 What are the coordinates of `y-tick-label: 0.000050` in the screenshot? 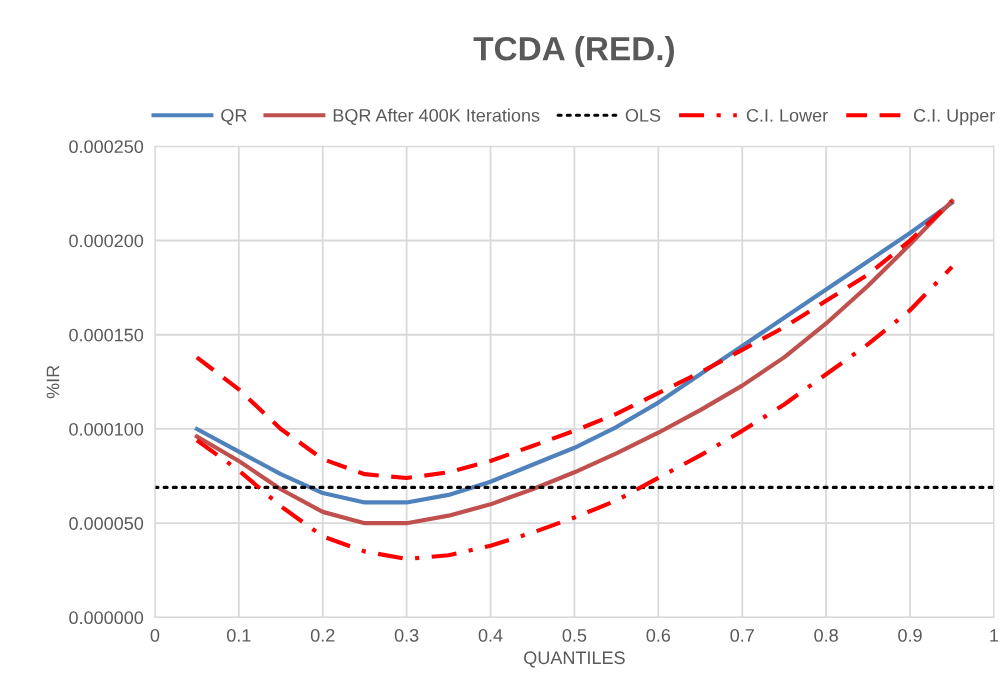 It's located at (106, 523).